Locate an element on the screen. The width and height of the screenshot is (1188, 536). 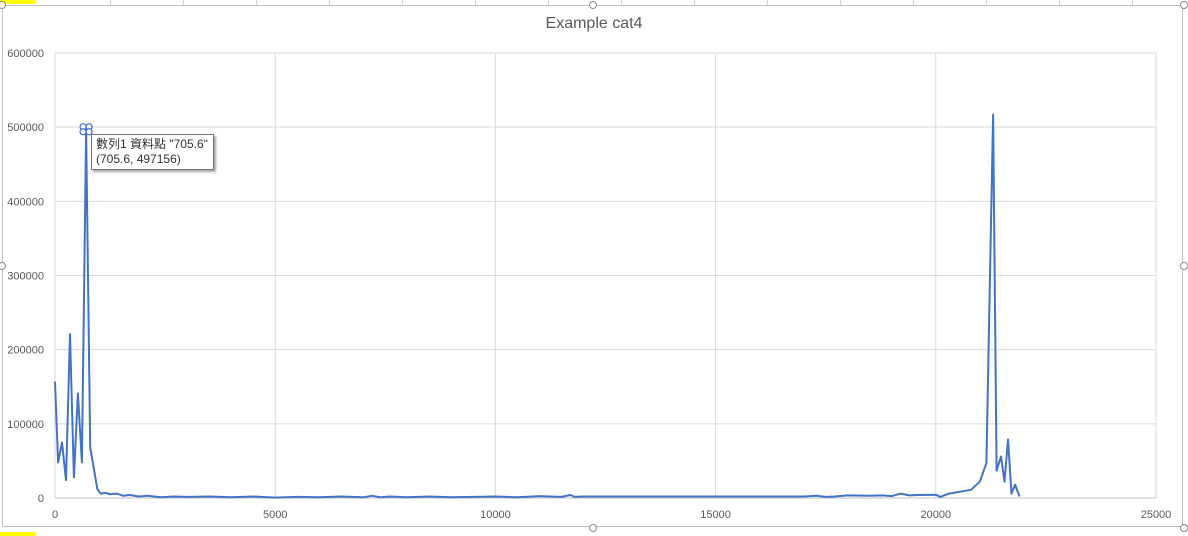
resize-handle-top-left is located at coordinates (3, 5).